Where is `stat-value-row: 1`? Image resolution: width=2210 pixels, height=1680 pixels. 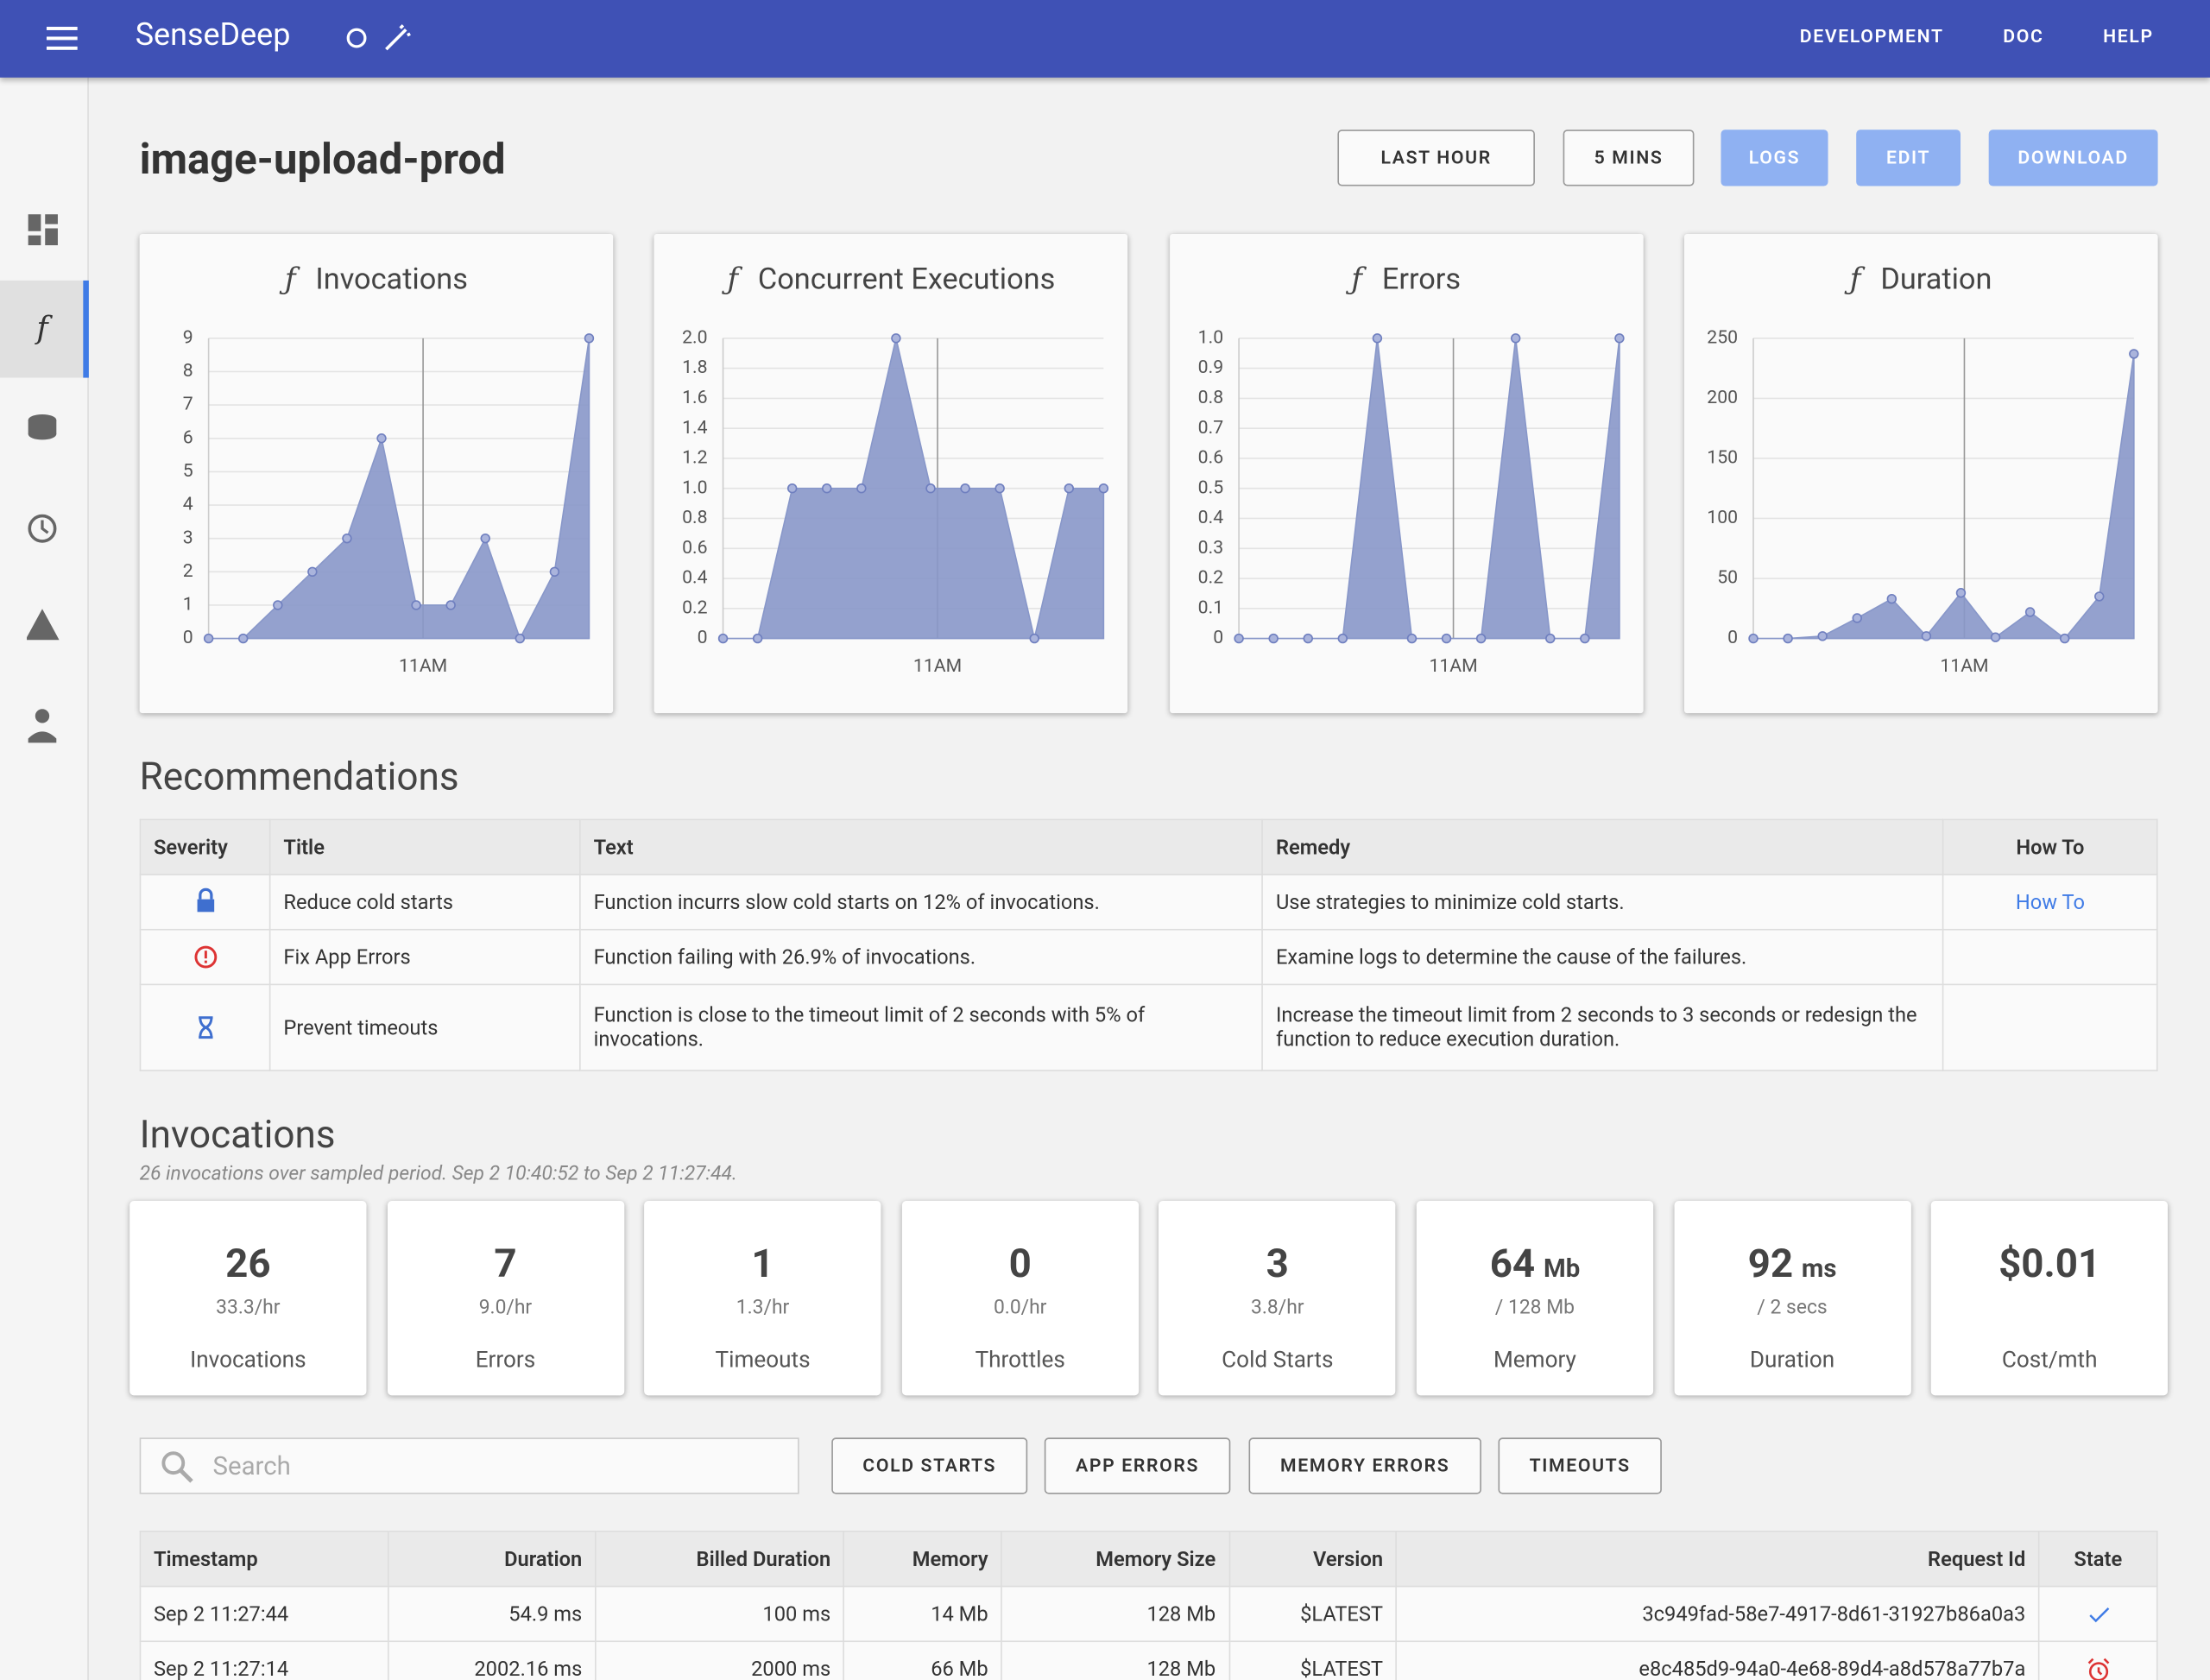
stat-value-row: 1 is located at coordinates (762, 1265).